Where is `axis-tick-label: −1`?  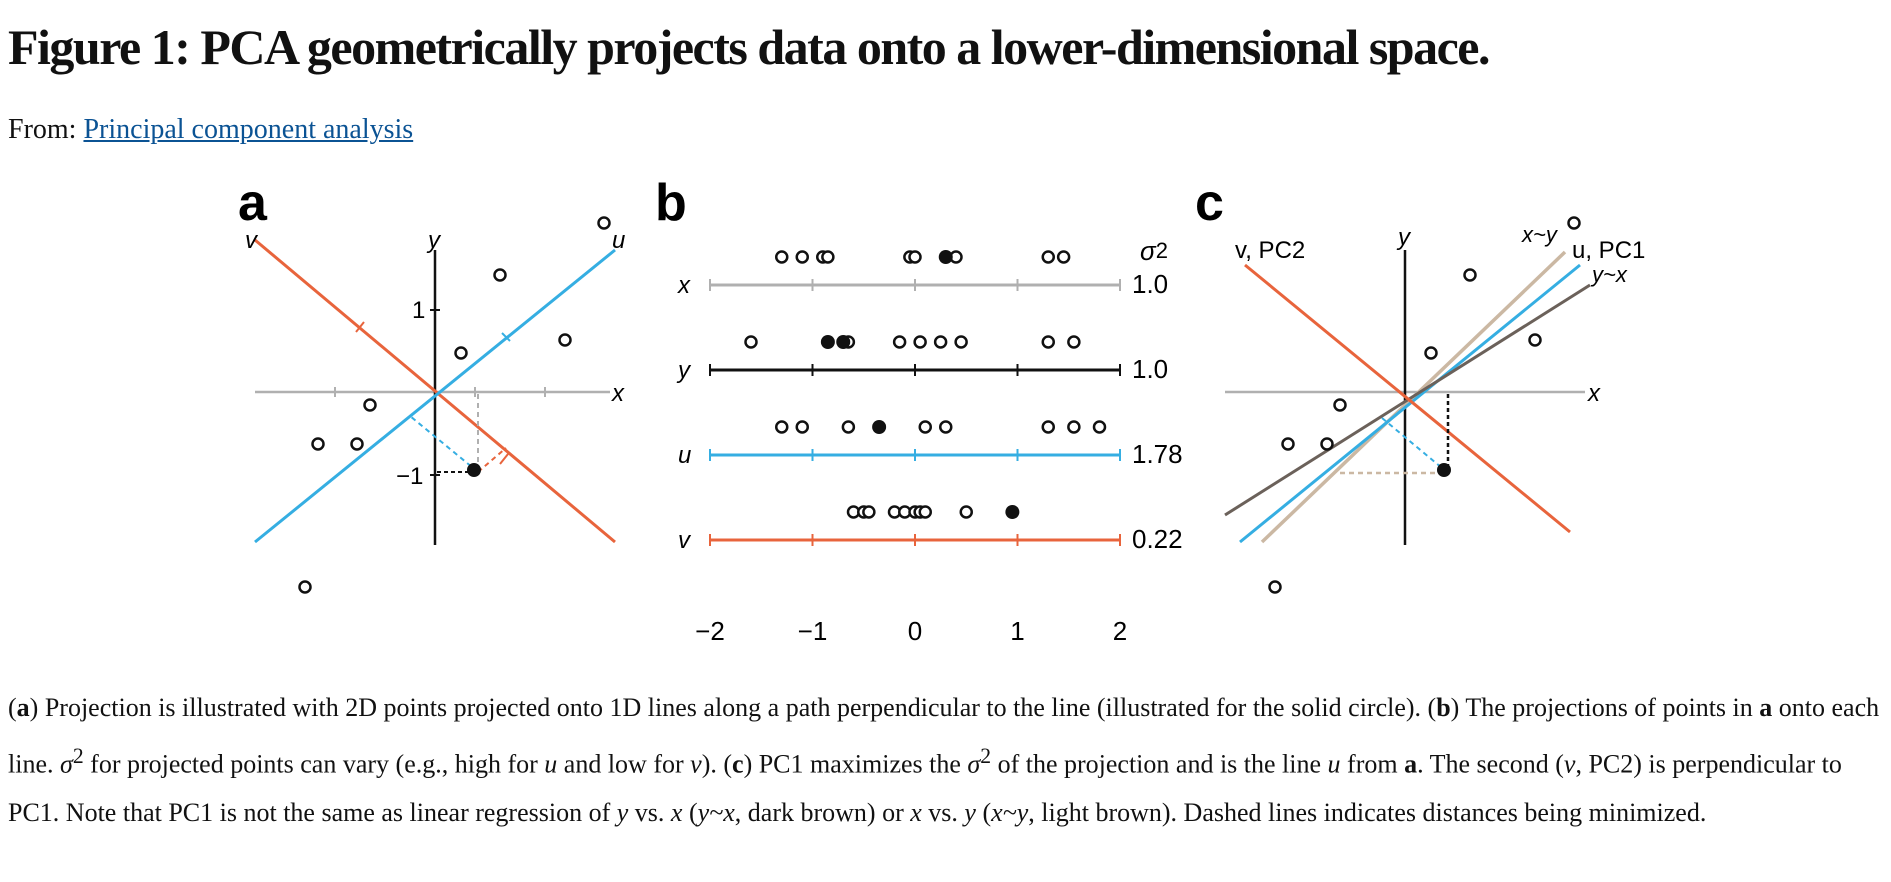
axis-tick-label: −1 is located at coordinates (813, 631).